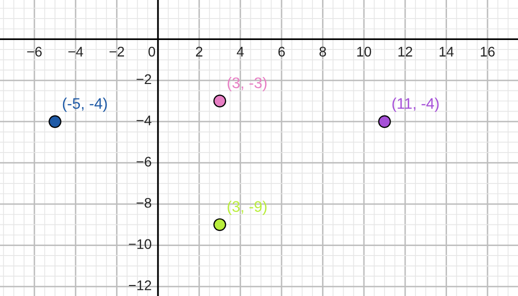  What do you see at coordinates (140, 244) in the screenshot?
I see `y-tick-label: −10` at bounding box center [140, 244].